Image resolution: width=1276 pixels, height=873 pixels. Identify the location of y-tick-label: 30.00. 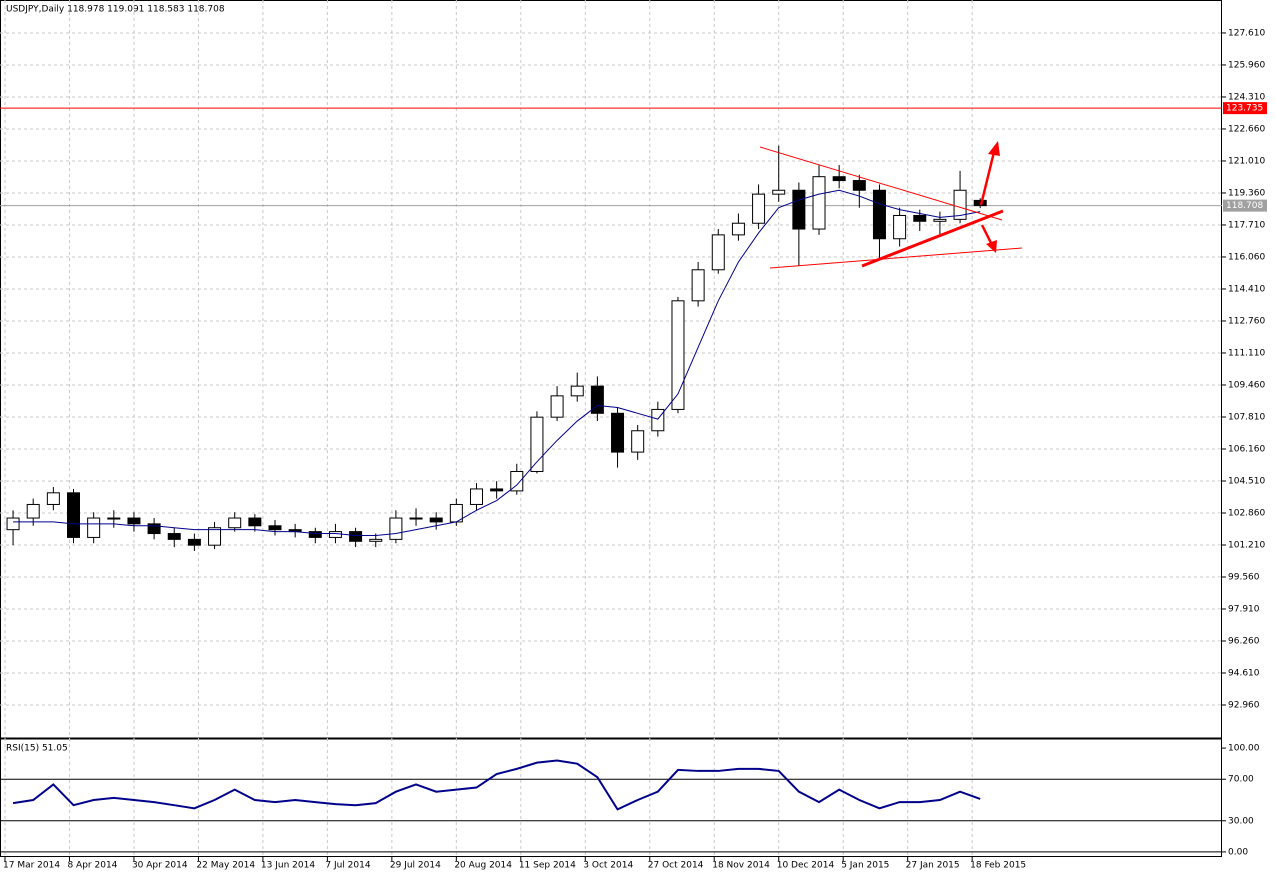
(1241, 821).